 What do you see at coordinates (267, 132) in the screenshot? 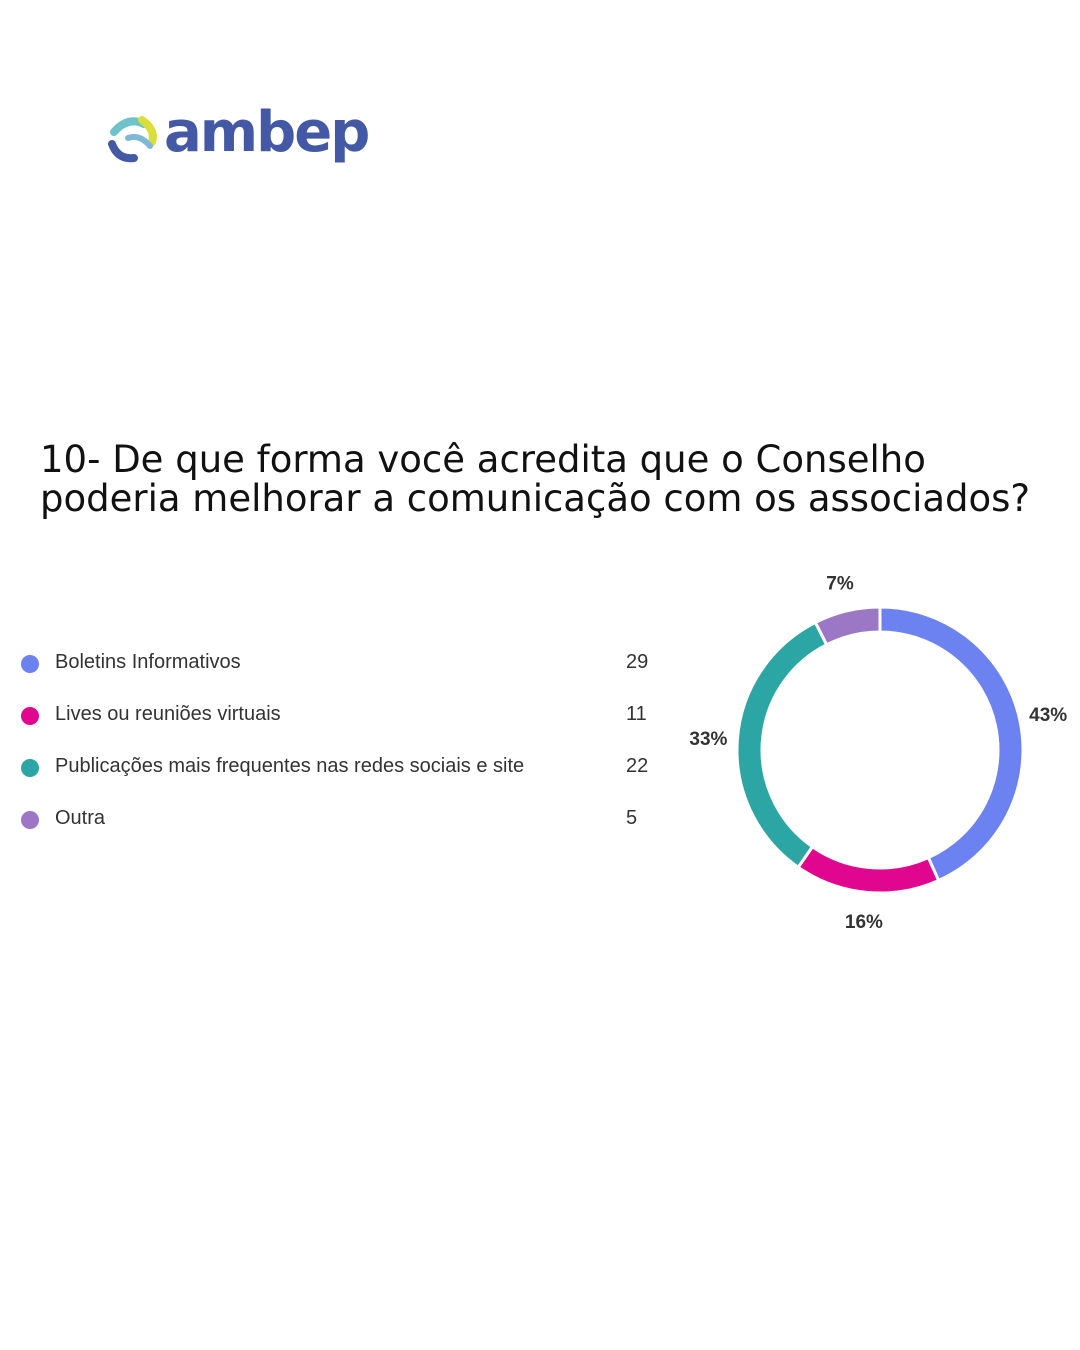
I see `logo-wordmark: ambep` at bounding box center [267, 132].